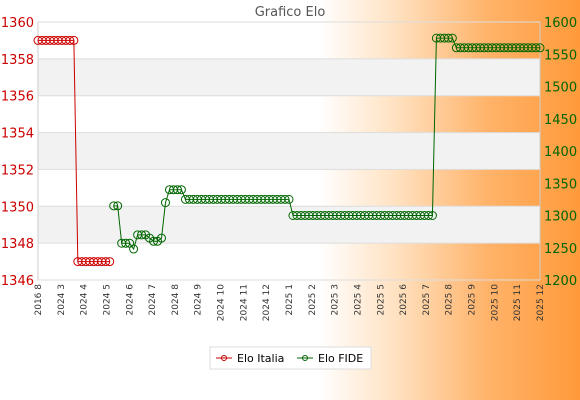  I want to click on right-tick-label: 1250, so click(560, 249).